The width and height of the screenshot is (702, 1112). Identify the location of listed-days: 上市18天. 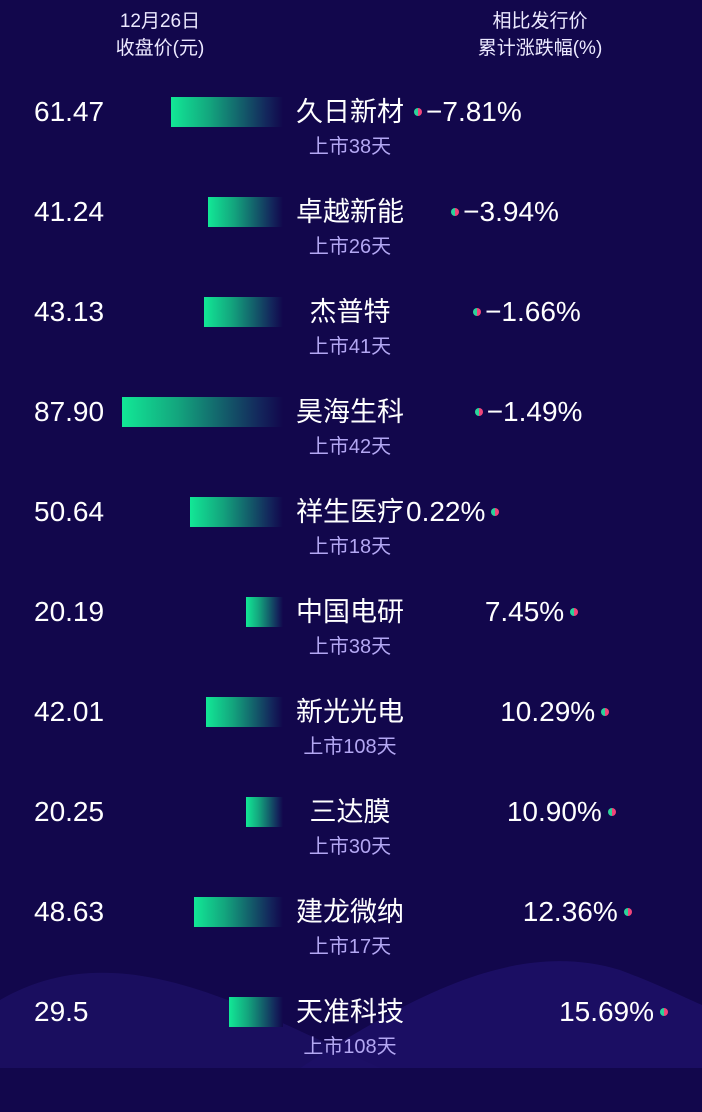
(350, 547).